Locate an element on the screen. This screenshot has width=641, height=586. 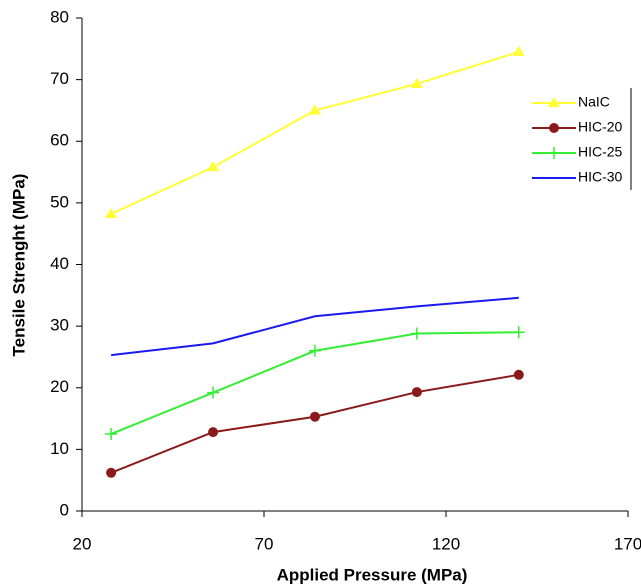
y-tick-label: 20 is located at coordinates (59, 386).